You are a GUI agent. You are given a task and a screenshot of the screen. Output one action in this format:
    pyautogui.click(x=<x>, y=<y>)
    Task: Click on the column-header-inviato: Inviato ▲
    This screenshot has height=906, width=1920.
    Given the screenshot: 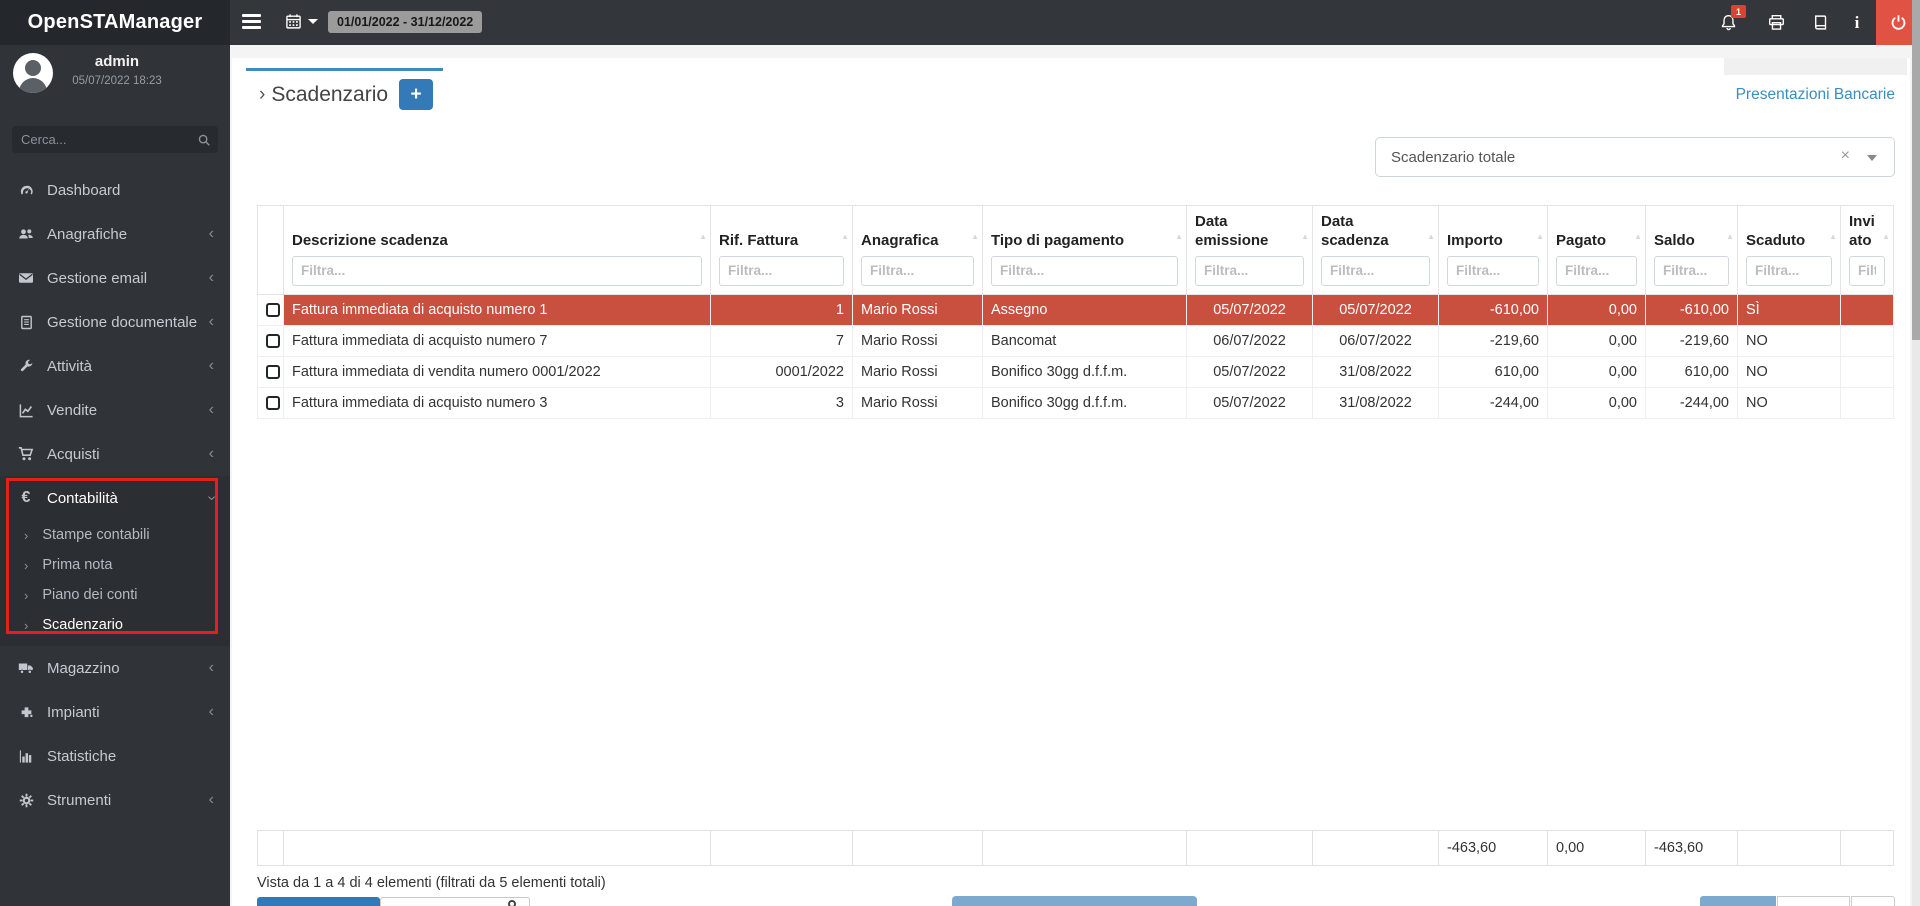 What is the action you would take?
    pyautogui.click(x=1867, y=229)
    